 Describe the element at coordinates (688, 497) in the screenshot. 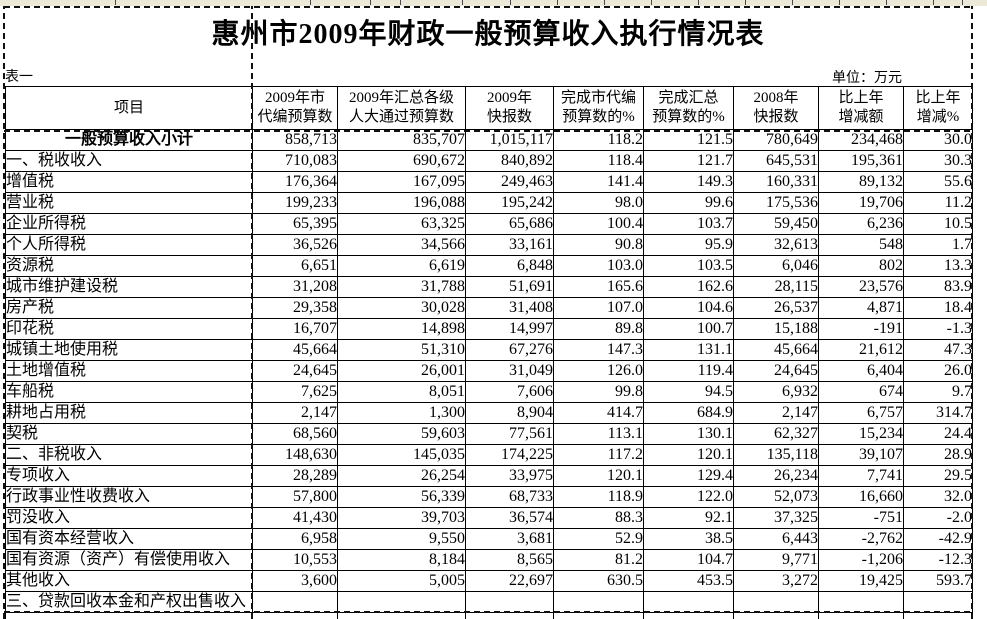

I see `value-cell: 122.0` at that location.